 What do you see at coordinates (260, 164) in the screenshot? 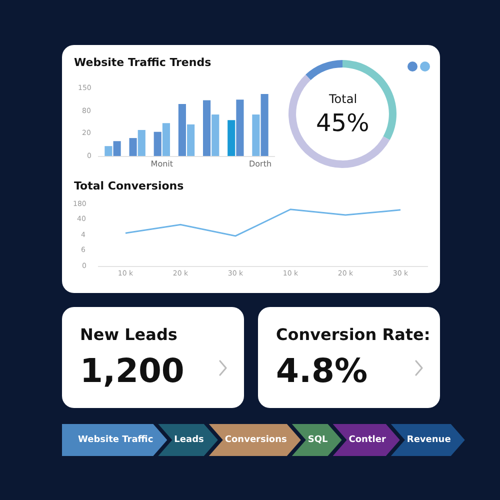
I see `x-tick-label: Dorth` at bounding box center [260, 164].